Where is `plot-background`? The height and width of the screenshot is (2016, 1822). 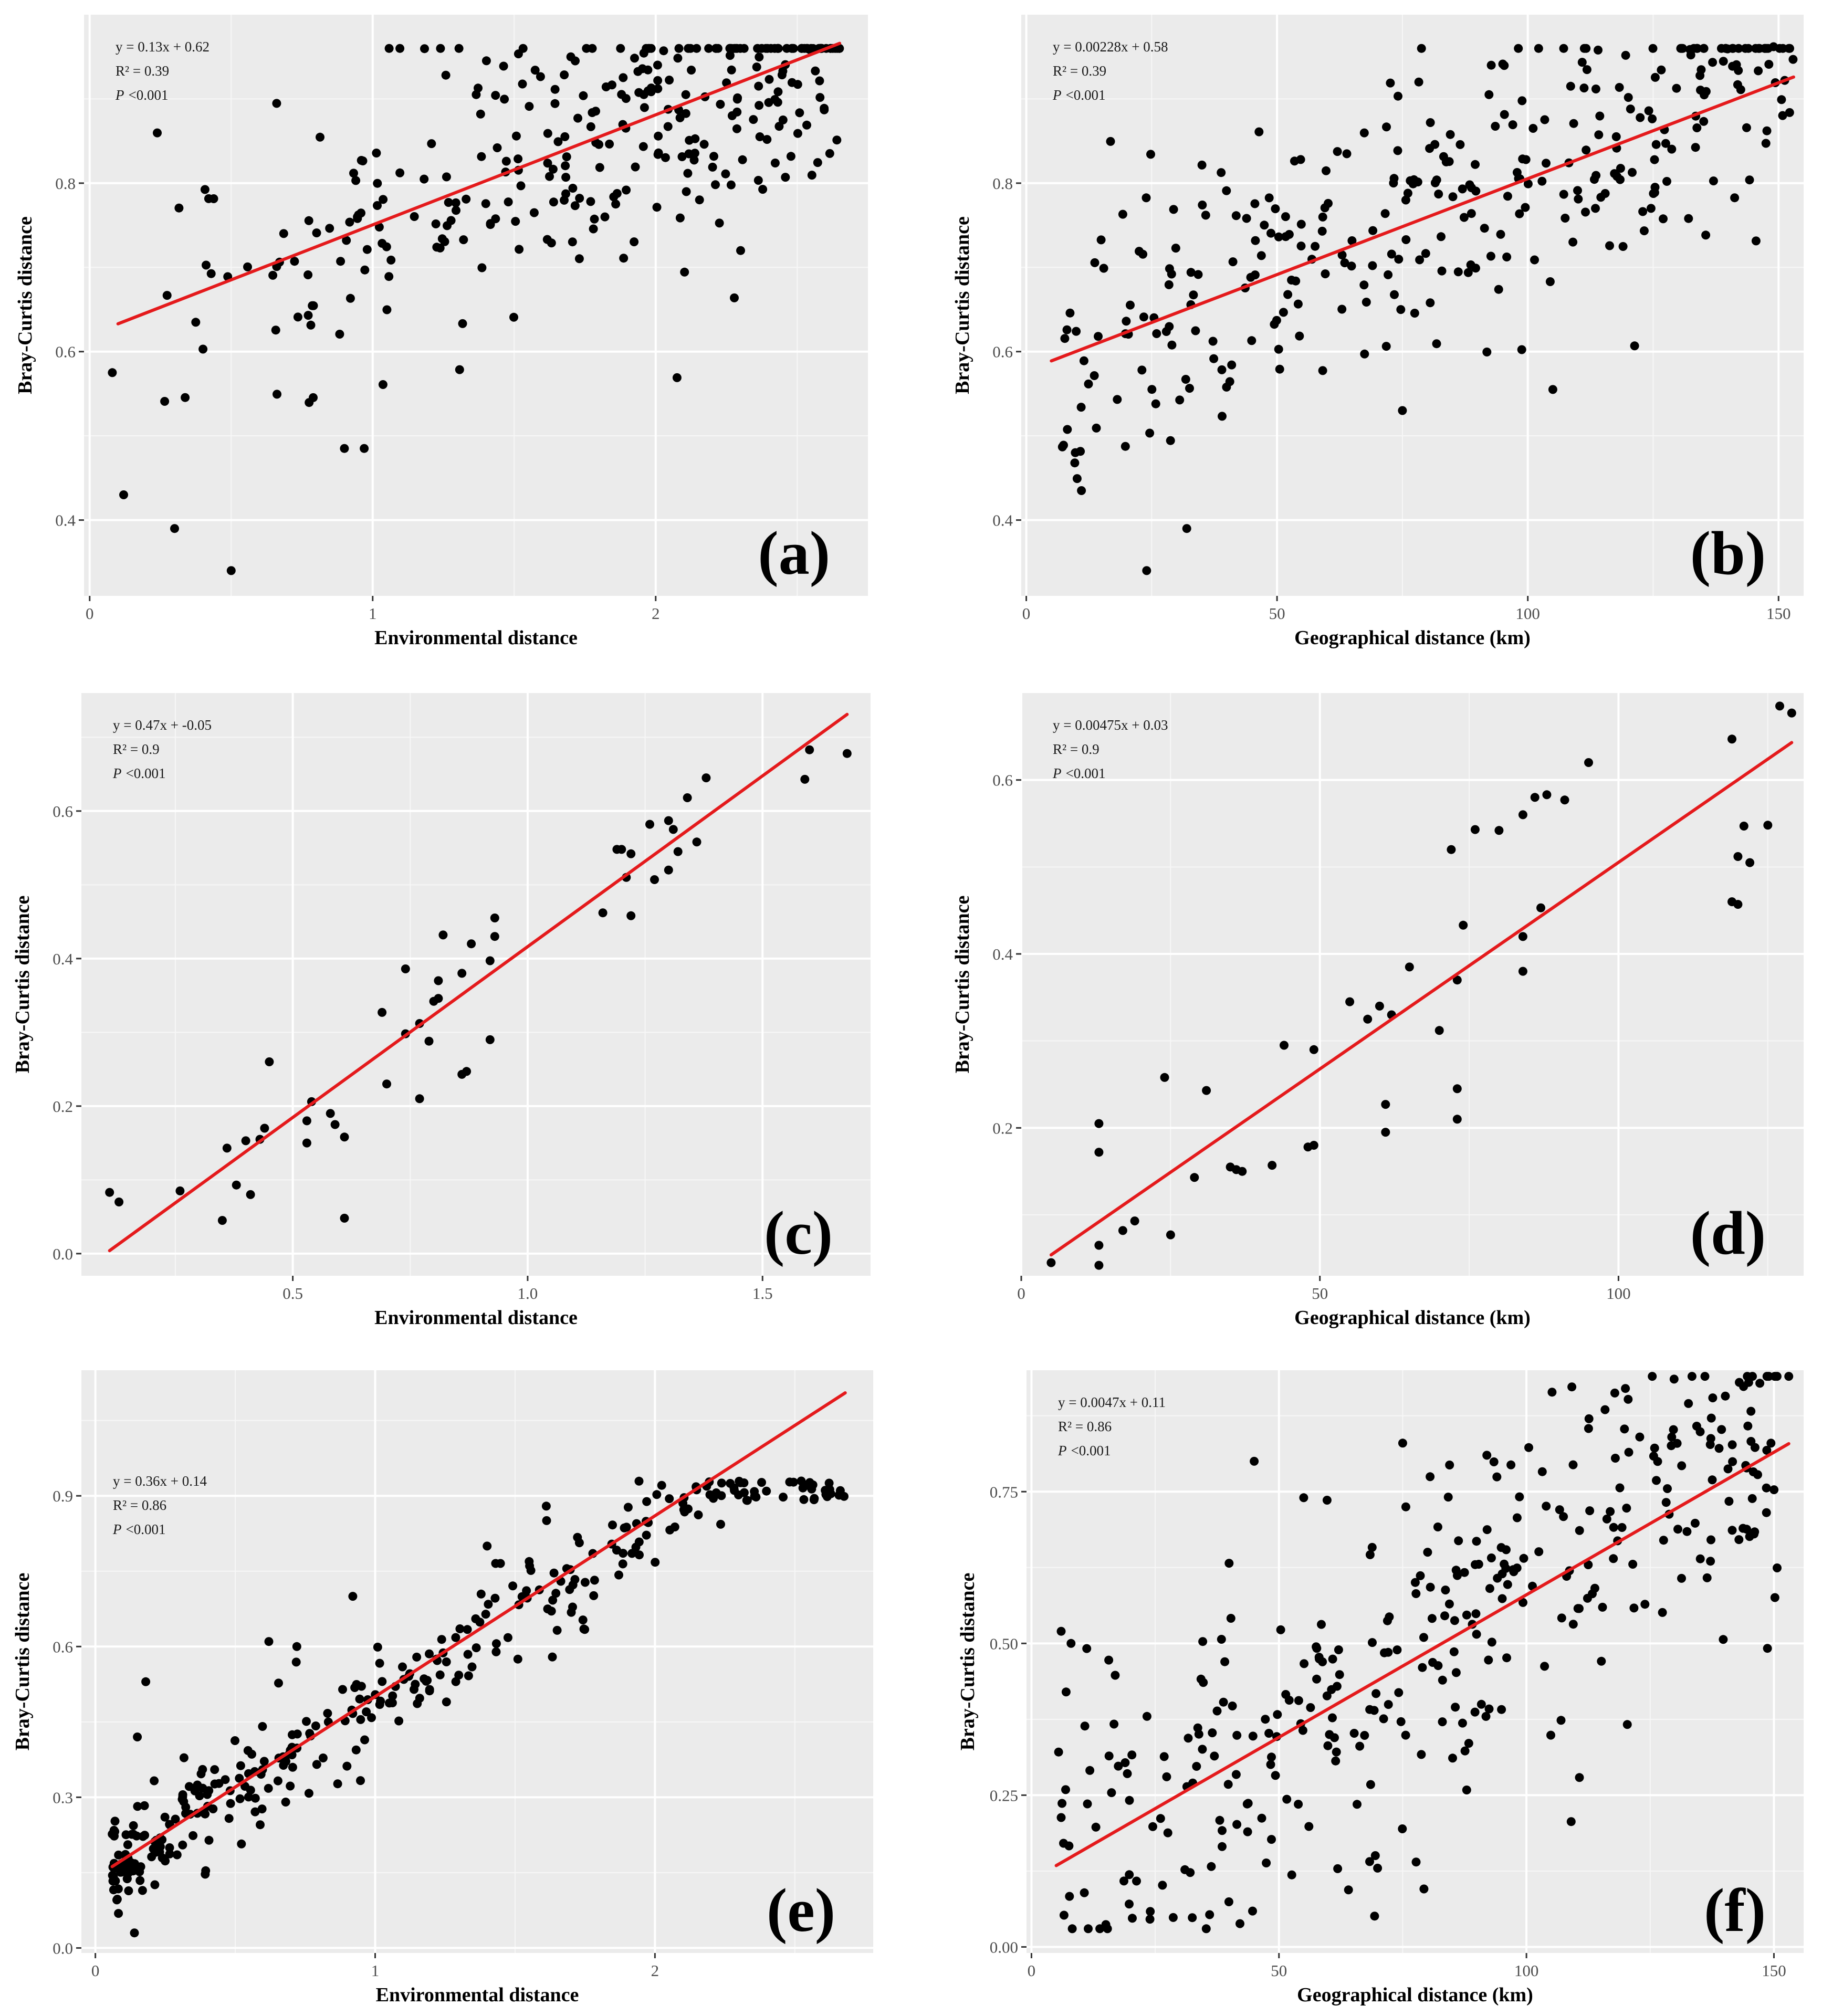
plot-background is located at coordinates (1412, 305).